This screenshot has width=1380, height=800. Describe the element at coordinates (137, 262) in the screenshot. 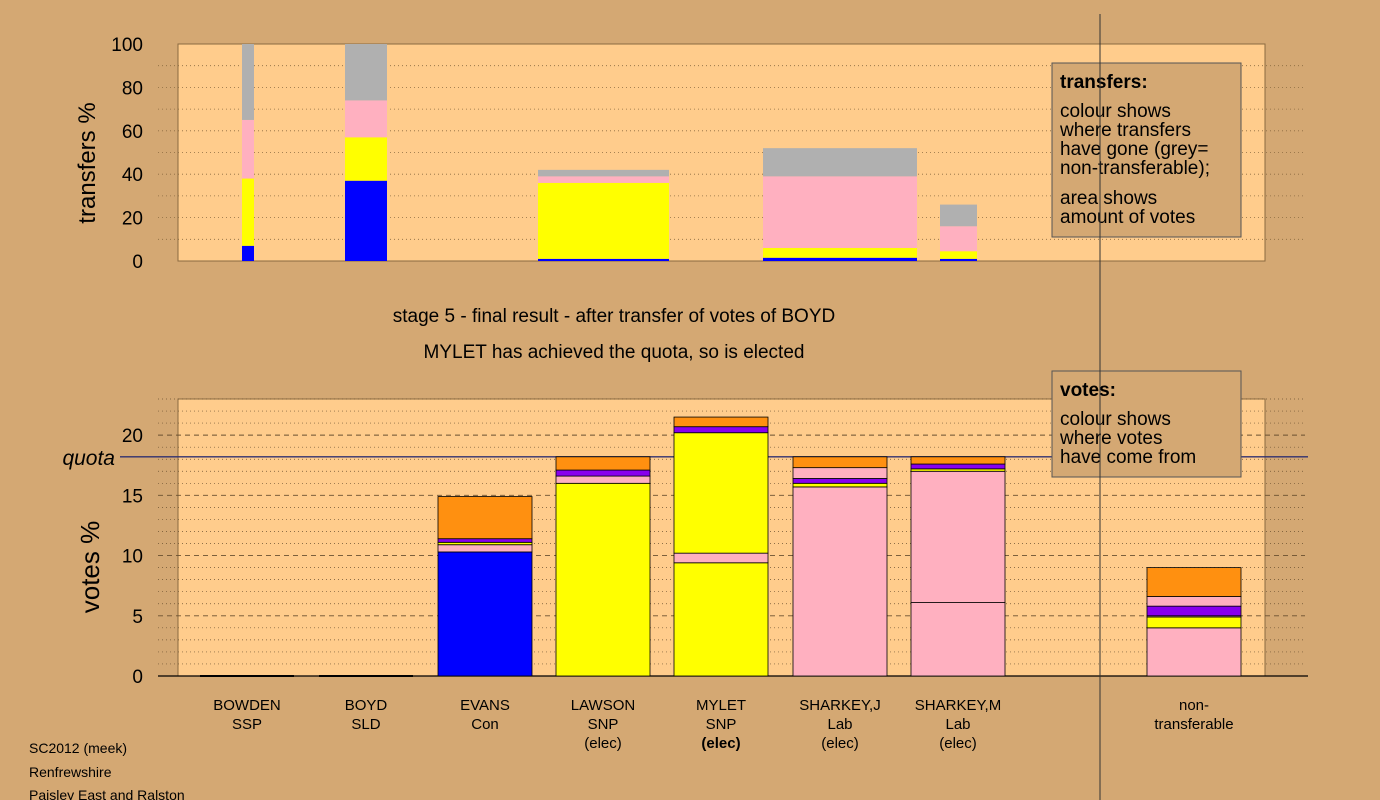

I see `y-tick-label: 0` at that location.